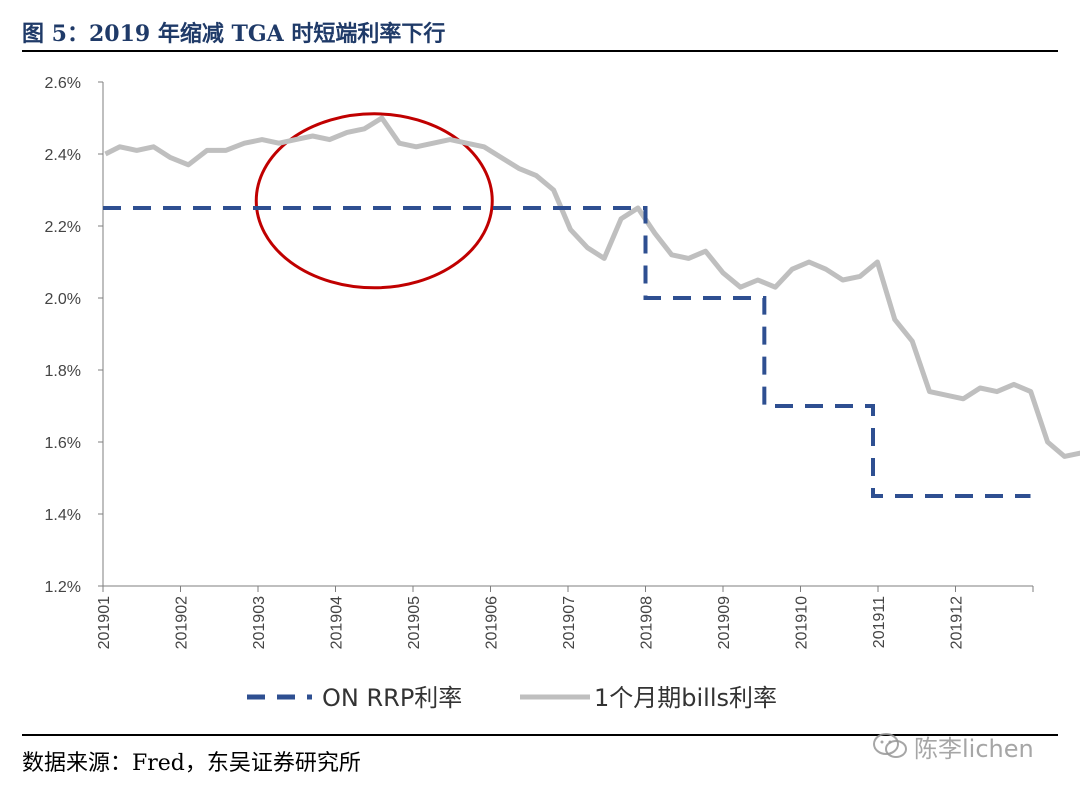  What do you see at coordinates (392, 698) in the screenshot?
I see `legend-label-rrp: ON RRP利率` at bounding box center [392, 698].